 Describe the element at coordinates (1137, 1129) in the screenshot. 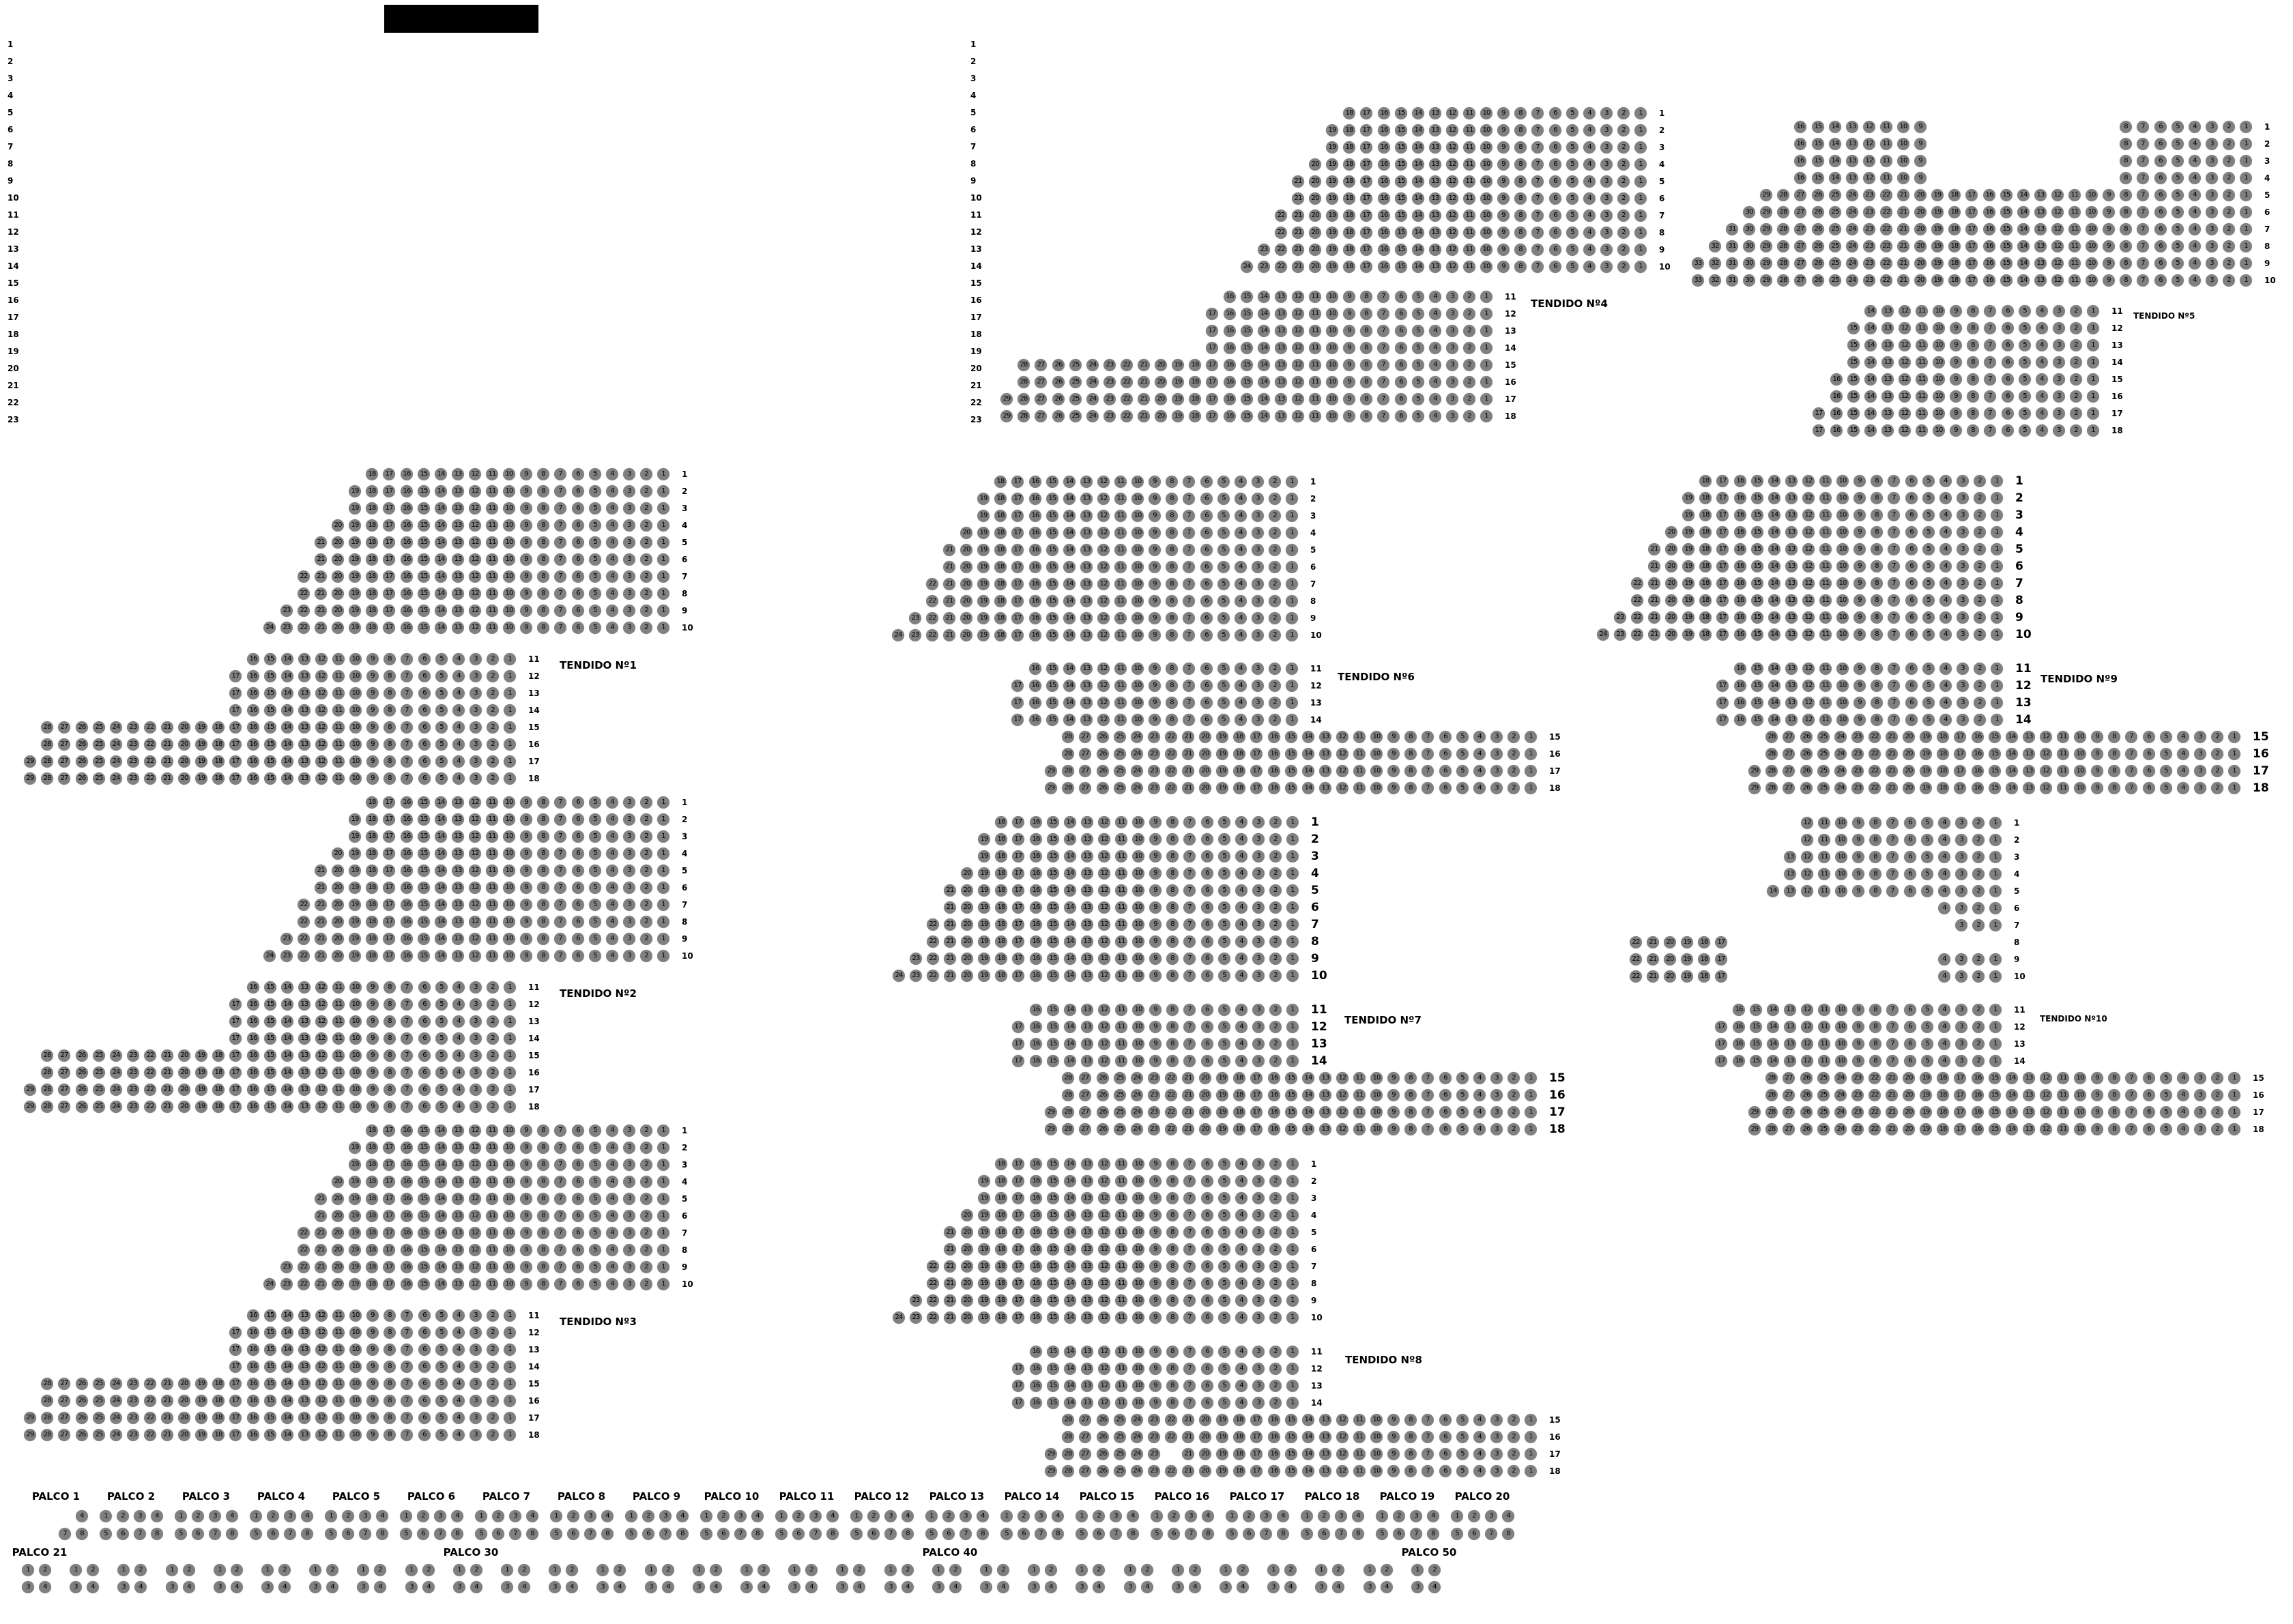

I see `seat: 24` at that location.